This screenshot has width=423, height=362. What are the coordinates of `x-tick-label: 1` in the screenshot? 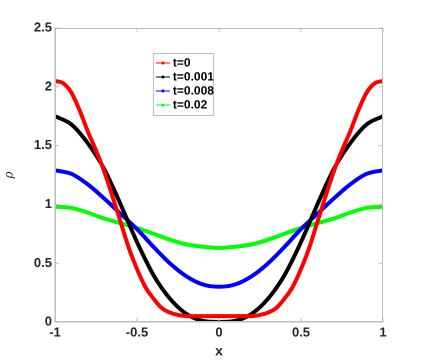 It's located at (383, 332).